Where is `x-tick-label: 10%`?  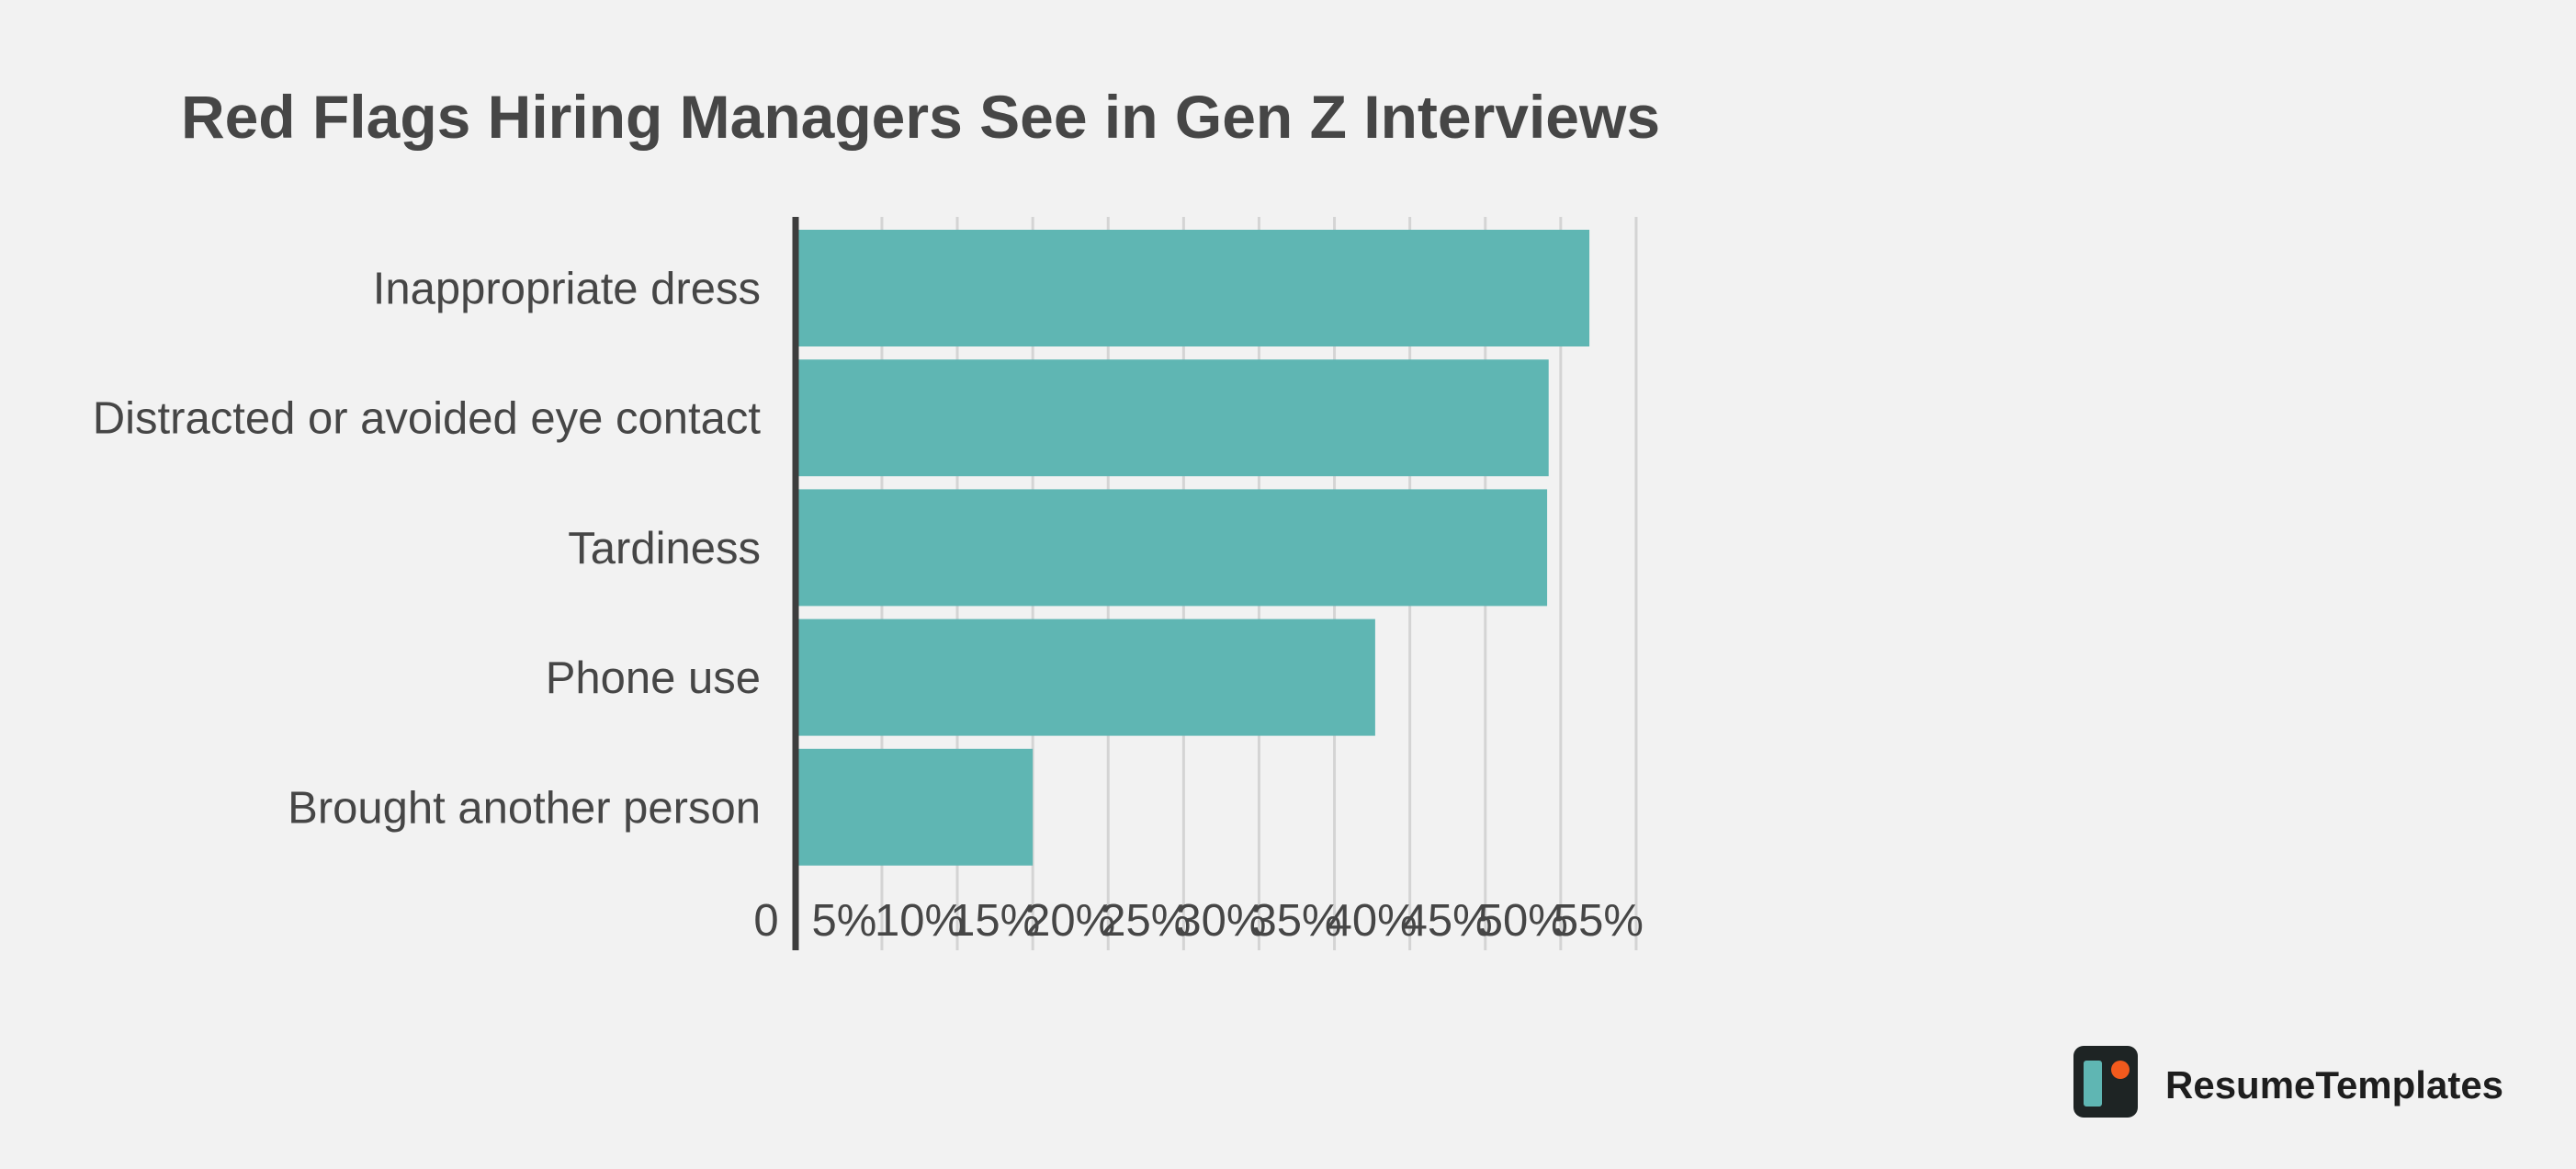 x-tick-label: 10% is located at coordinates (920, 921).